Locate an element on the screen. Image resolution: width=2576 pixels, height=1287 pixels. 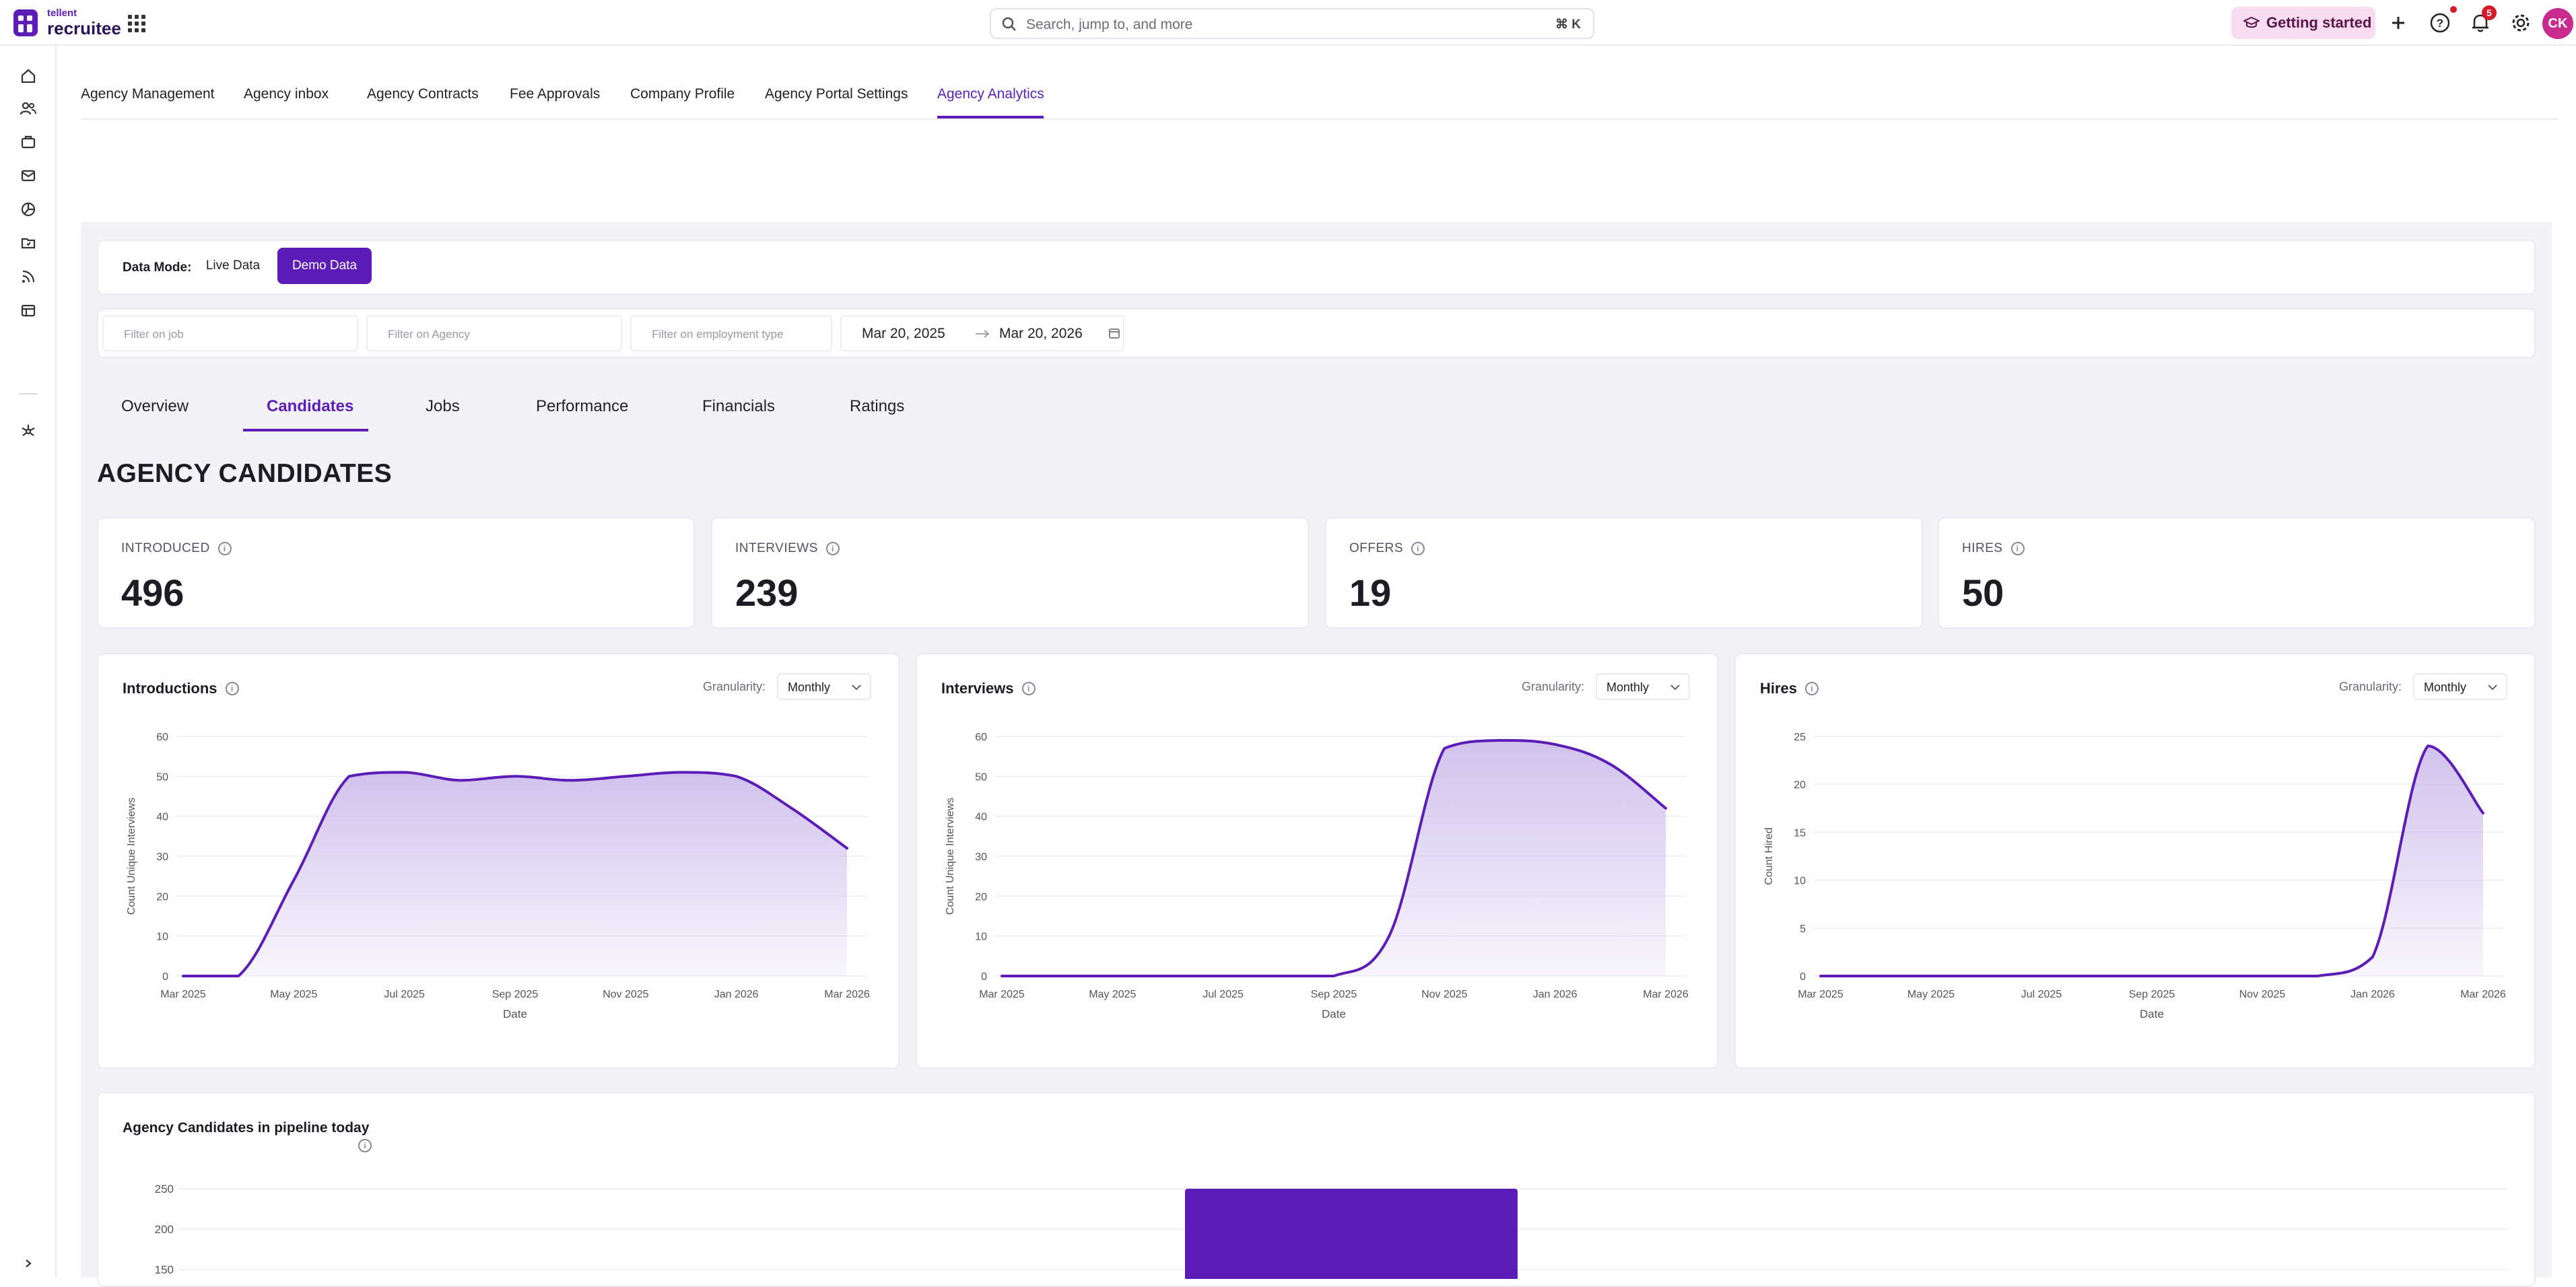
tab-agency-portal-settings: Agency Portal Settings is located at coordinates (836, 94).